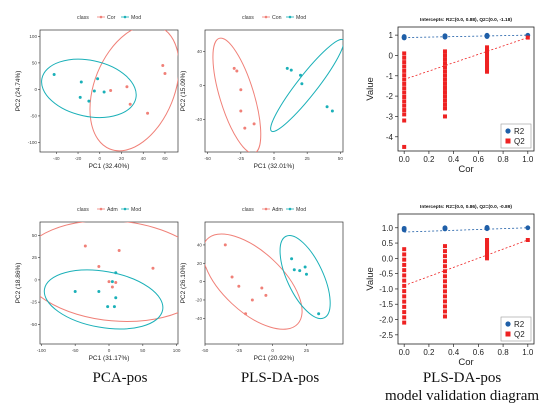 The width and height of the screenshot is (554, 410). Describe the element at coordinates (466, 230) in the screenshot. I see `fit-line-r2` at that location.